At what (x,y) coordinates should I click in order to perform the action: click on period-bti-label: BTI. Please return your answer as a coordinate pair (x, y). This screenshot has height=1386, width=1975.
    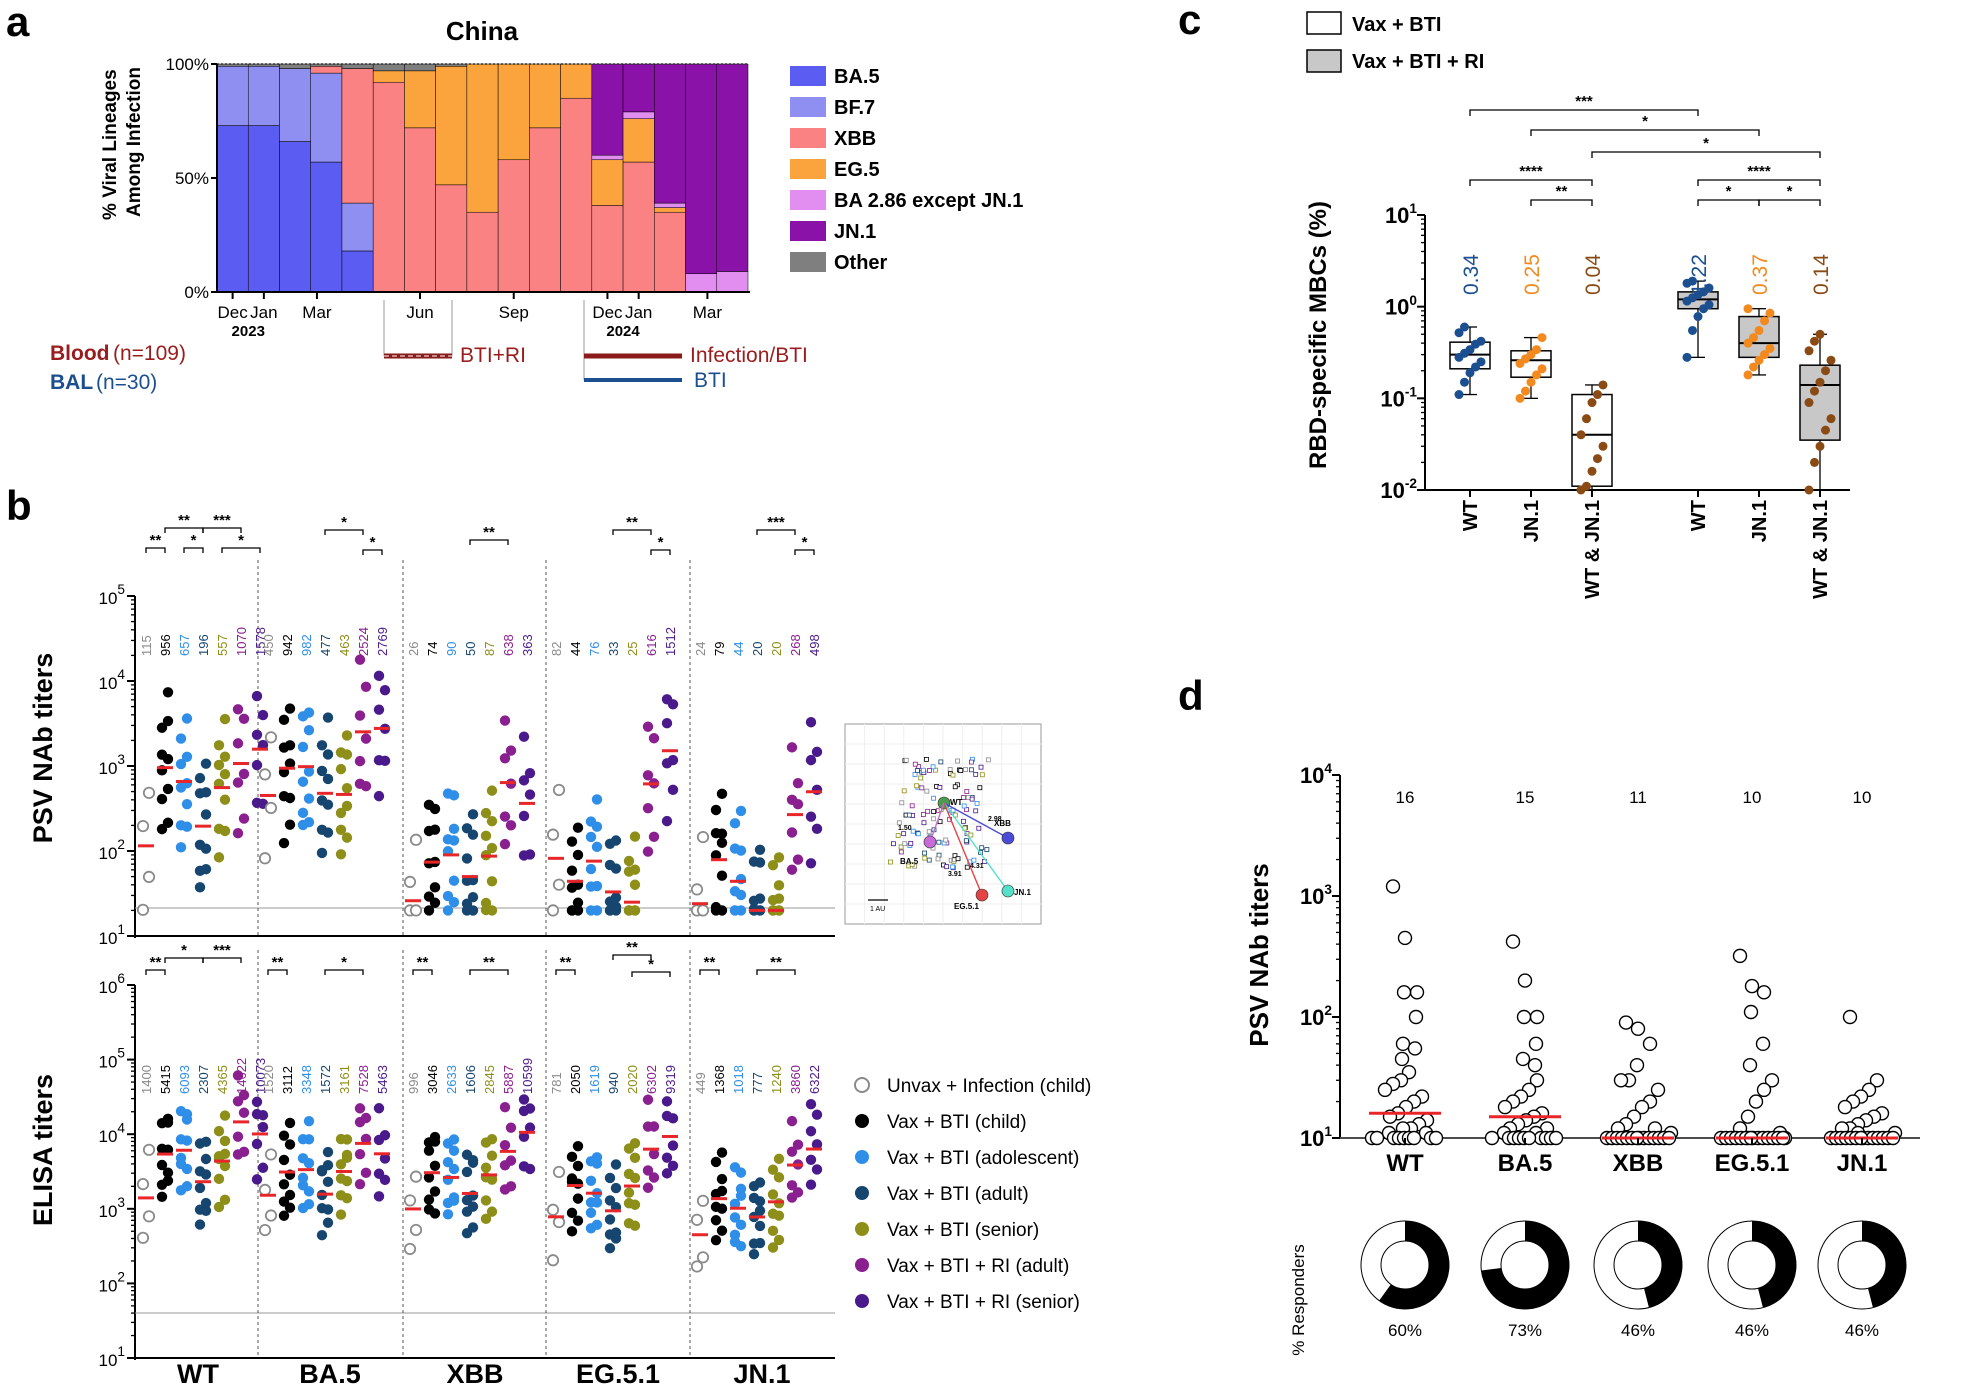
    Looking at the image, I should click on (710, 380).